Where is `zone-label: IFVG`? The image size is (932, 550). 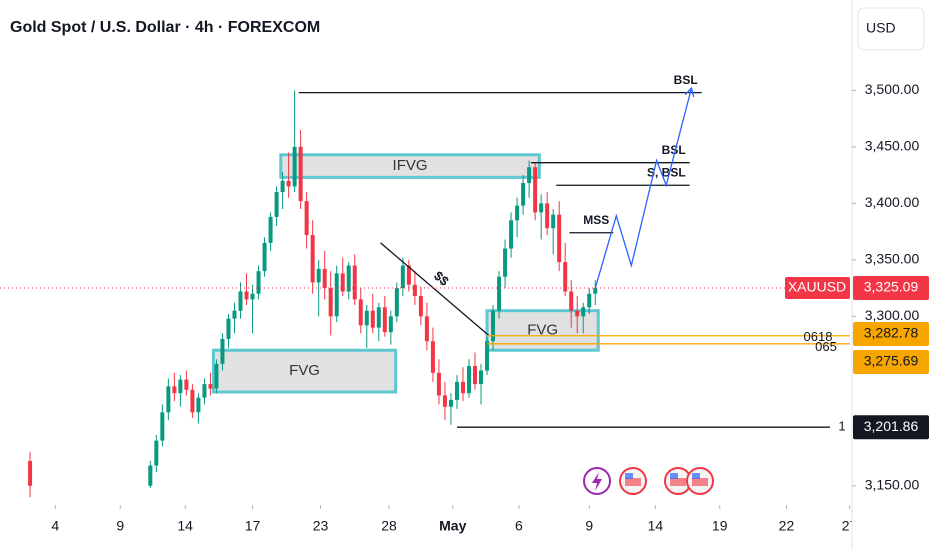
zone-label: IFVG is located at coordinates (410, 165).